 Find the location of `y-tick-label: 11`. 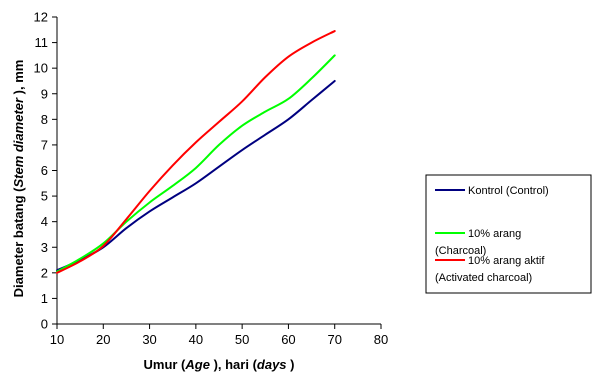

y-tick-label: 11 is located at coordinates (42, 42).